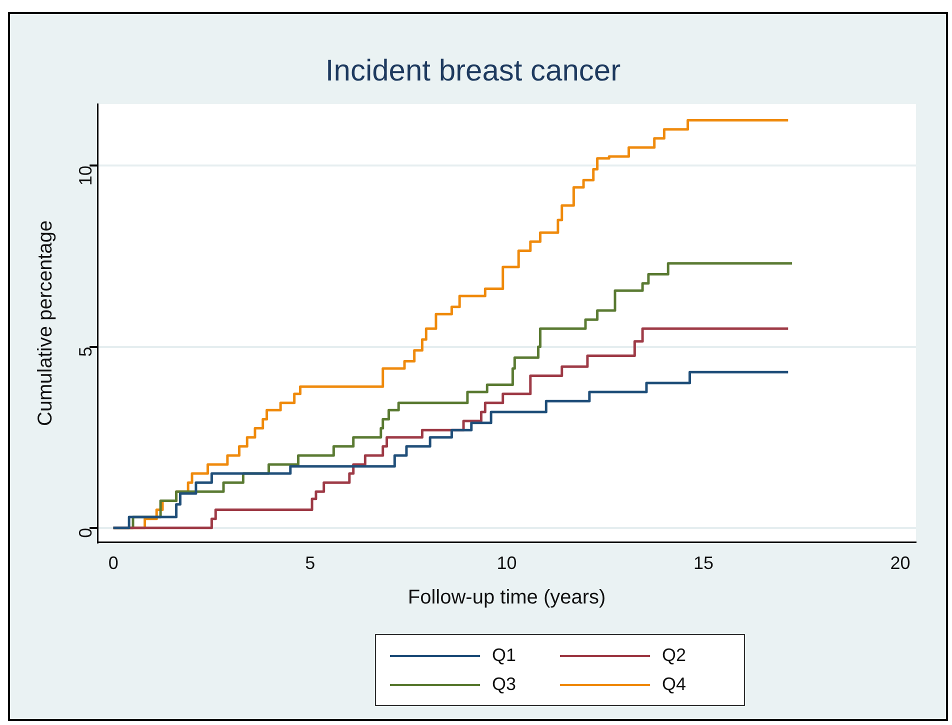 This screenshot has width=952, height=725. I want to click on x-tick-label: 0, so click(113, 563).